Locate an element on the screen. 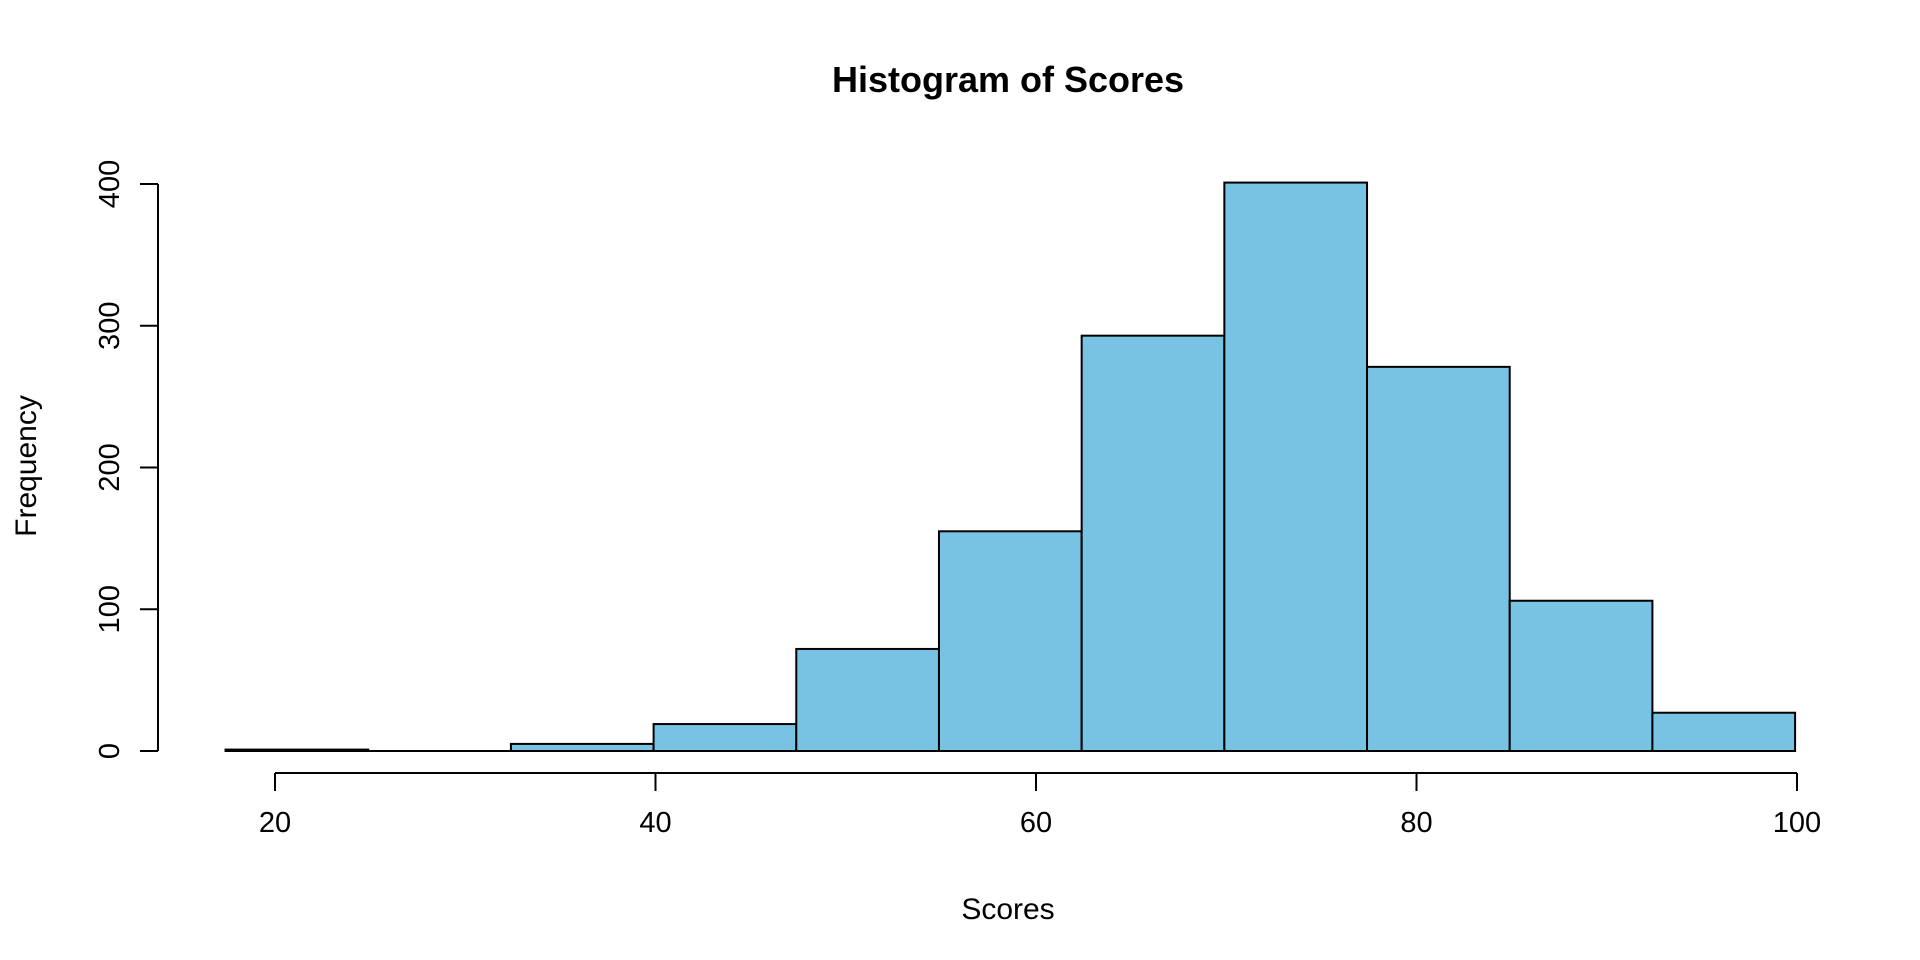  x-tick-label: 40 is located at coordinates (655, 823).